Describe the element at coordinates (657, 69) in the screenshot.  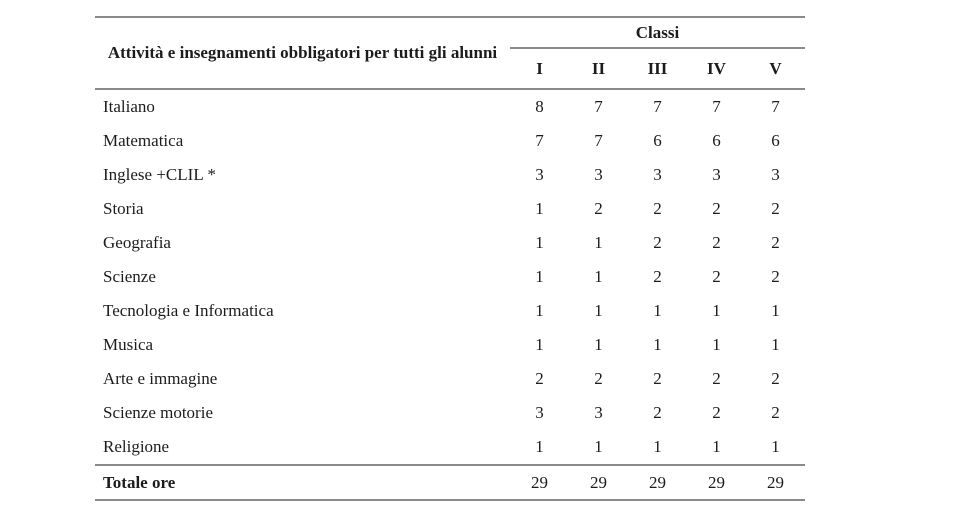
I see `class-column-header-3: III` at that location.